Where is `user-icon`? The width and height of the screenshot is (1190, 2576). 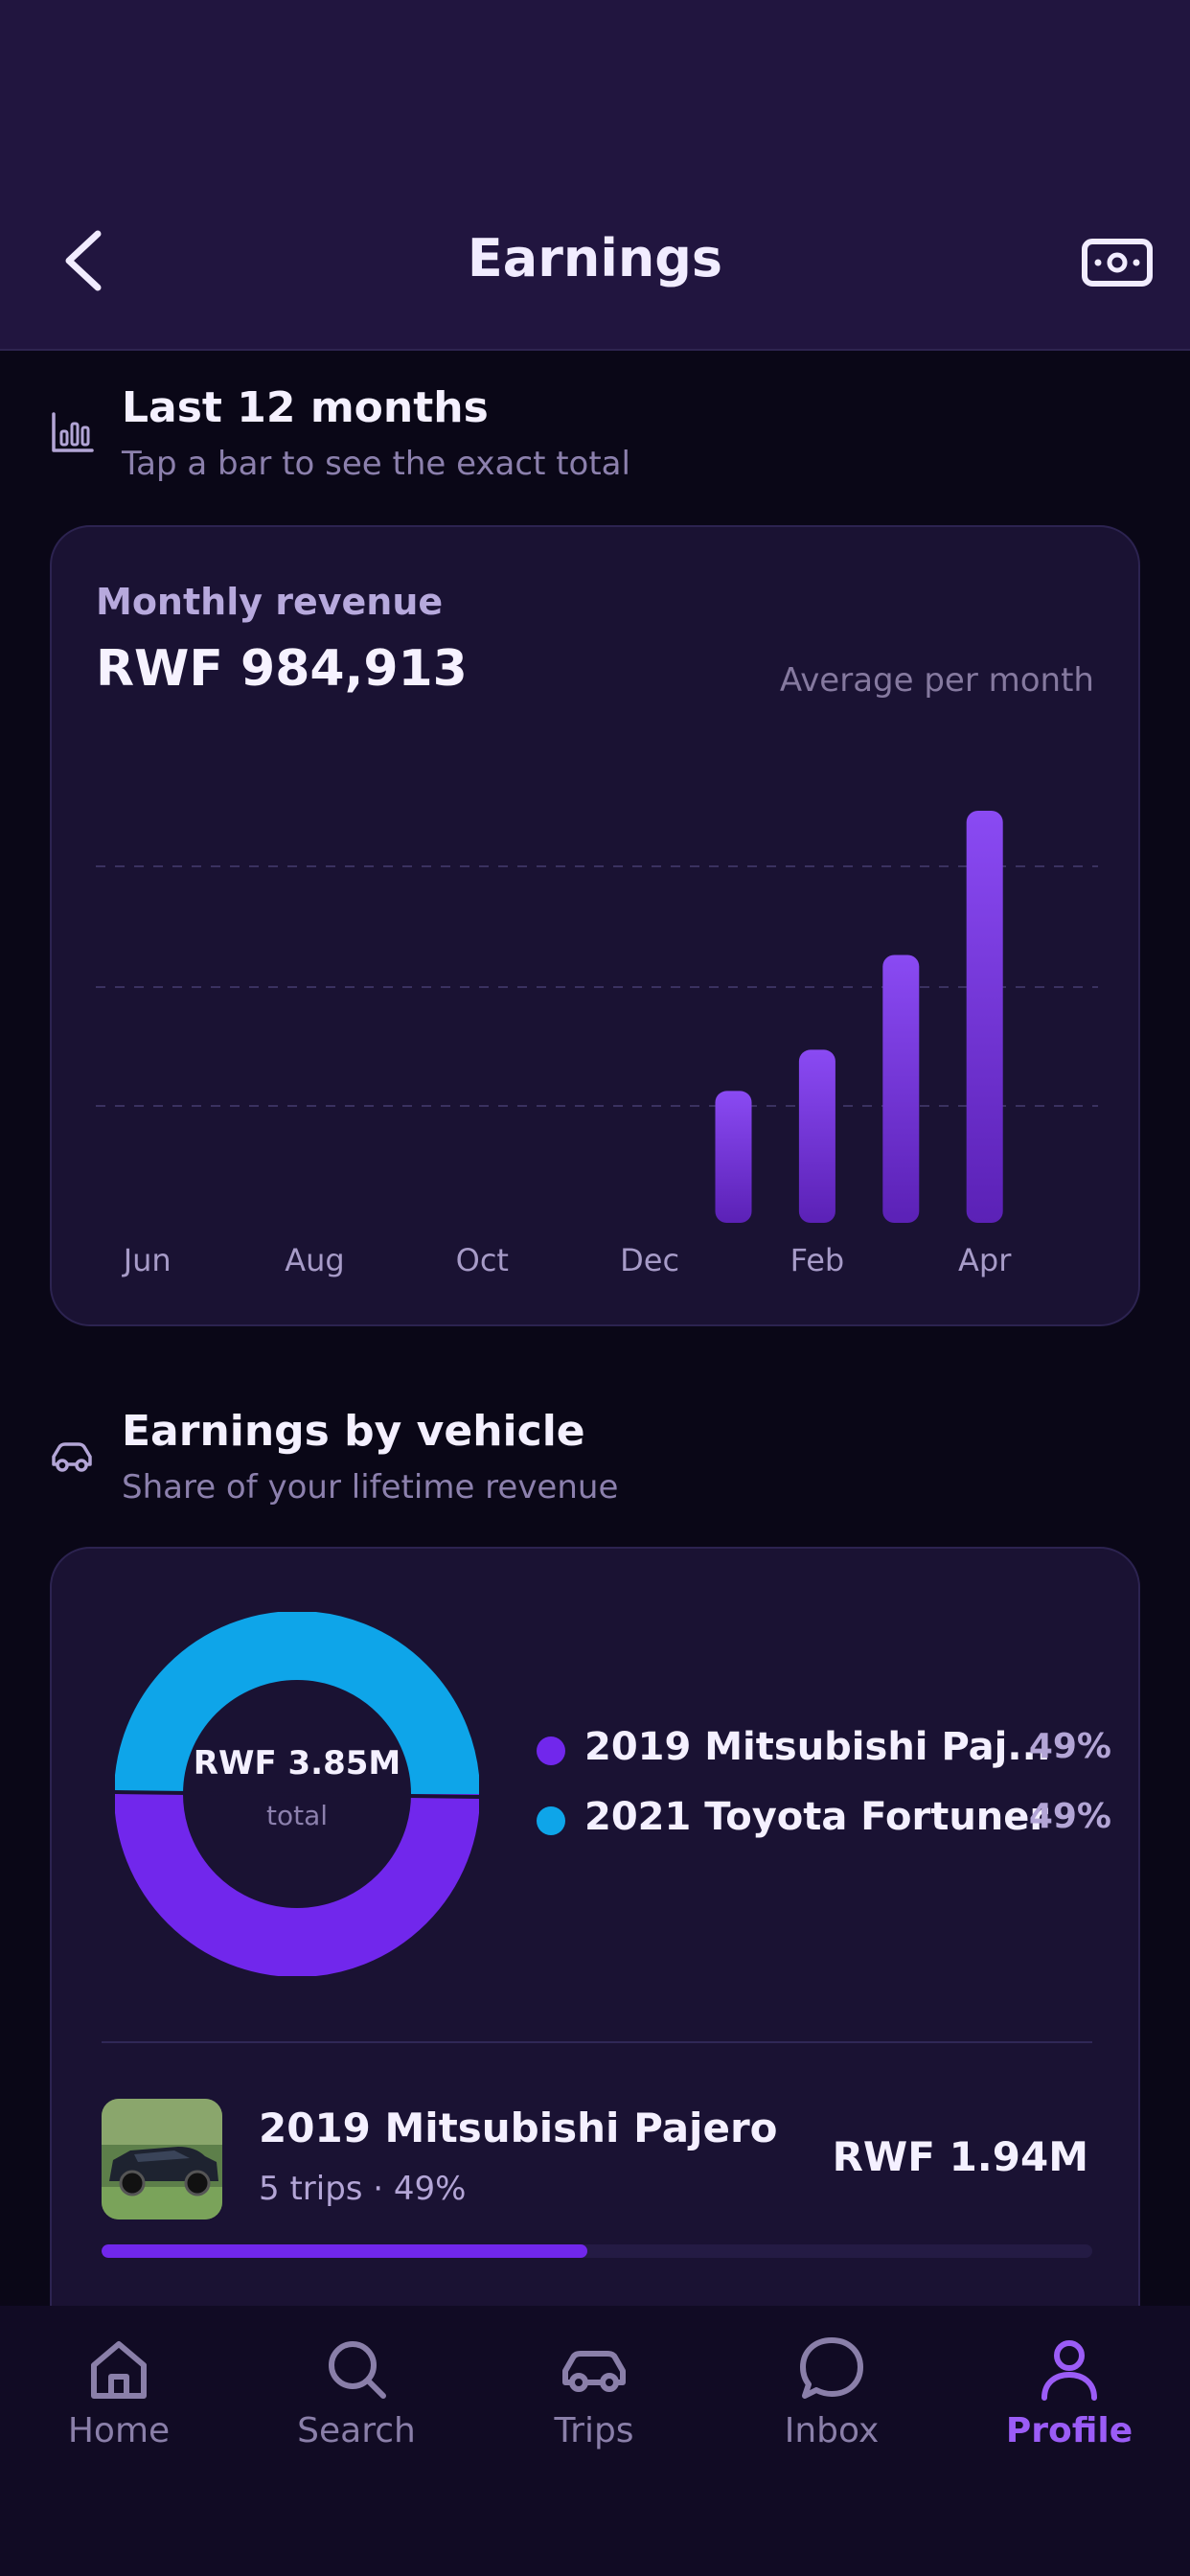
user-icon is located at coordinates (1069, 2370).